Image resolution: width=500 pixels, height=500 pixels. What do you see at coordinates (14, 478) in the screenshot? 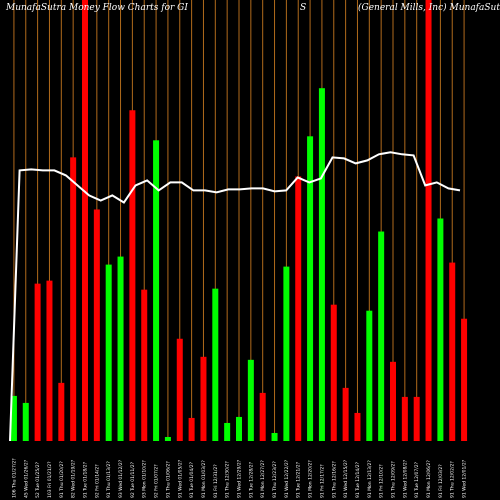
I see `x-tick-label: 106 Thu 01/27/2?` at bounding box center [14, 478].